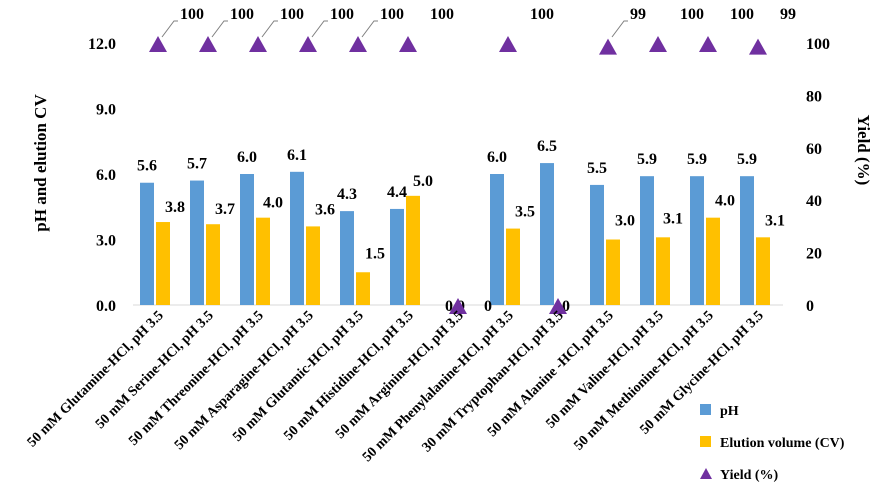 This screenshot has width=872, height=499. Describe the element at coordinates (706, 473) in the screenshot. I see `legend-swatch-yield` at that location.